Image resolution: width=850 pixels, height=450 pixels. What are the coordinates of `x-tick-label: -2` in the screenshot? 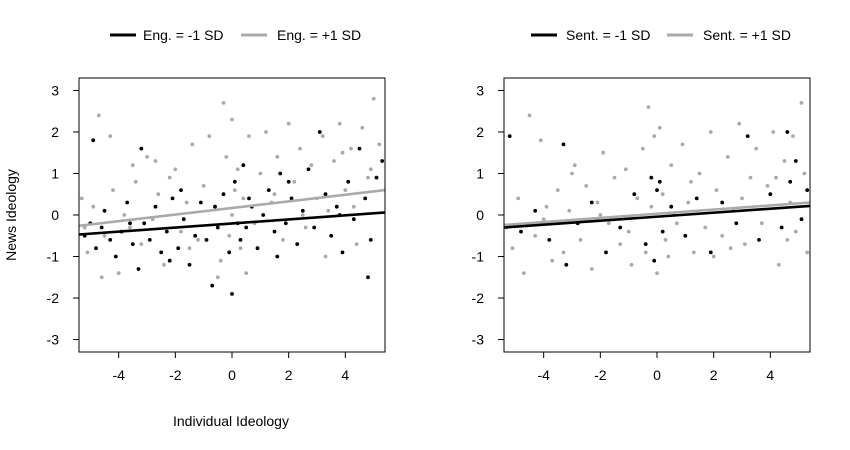 It's located at (600, 375).